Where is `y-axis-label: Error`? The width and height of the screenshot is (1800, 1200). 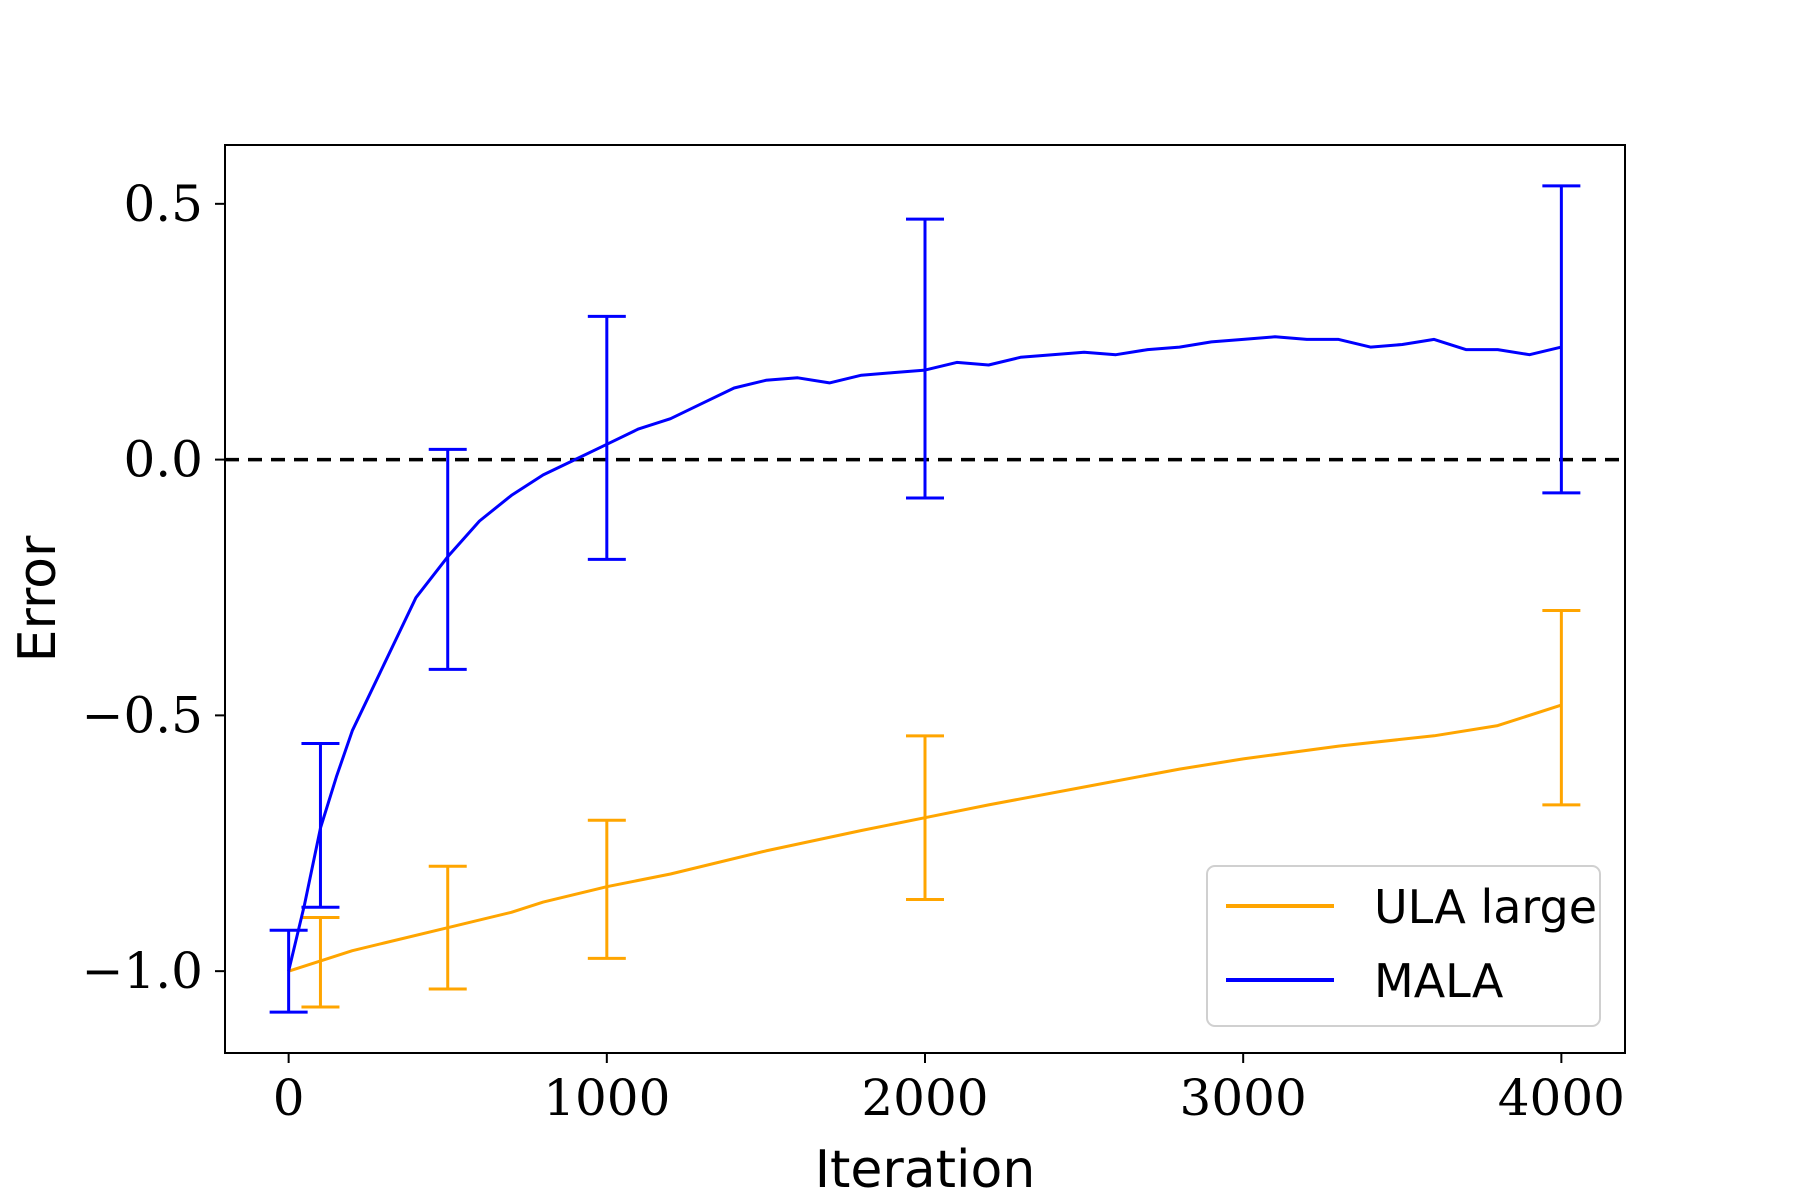
y-axis-label: Error is located at coordinates (38, 598).